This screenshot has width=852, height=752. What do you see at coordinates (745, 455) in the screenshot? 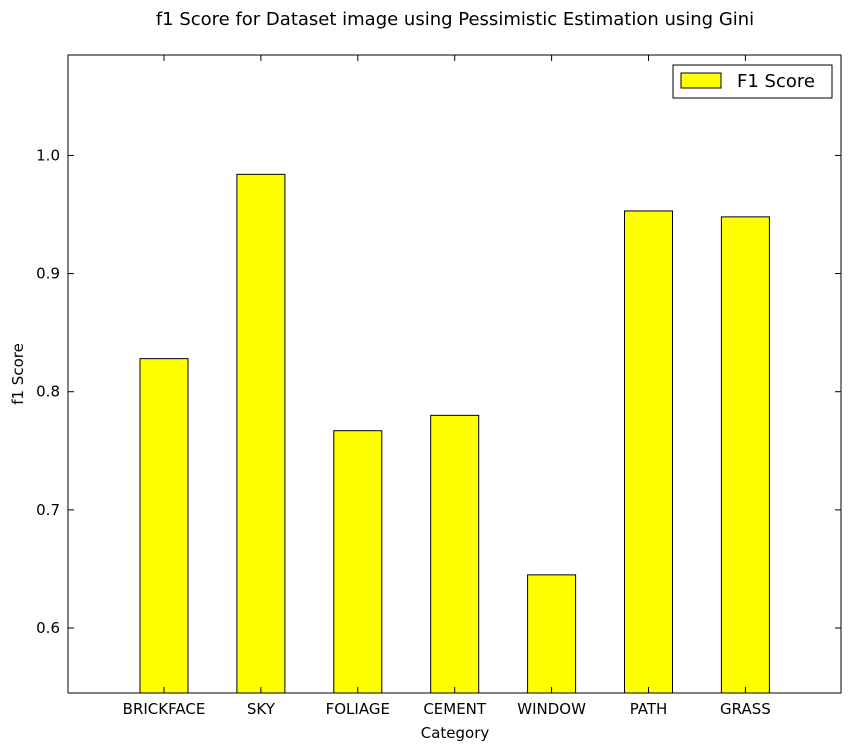
I see `bar-grass` at bounding box center [745, 455].